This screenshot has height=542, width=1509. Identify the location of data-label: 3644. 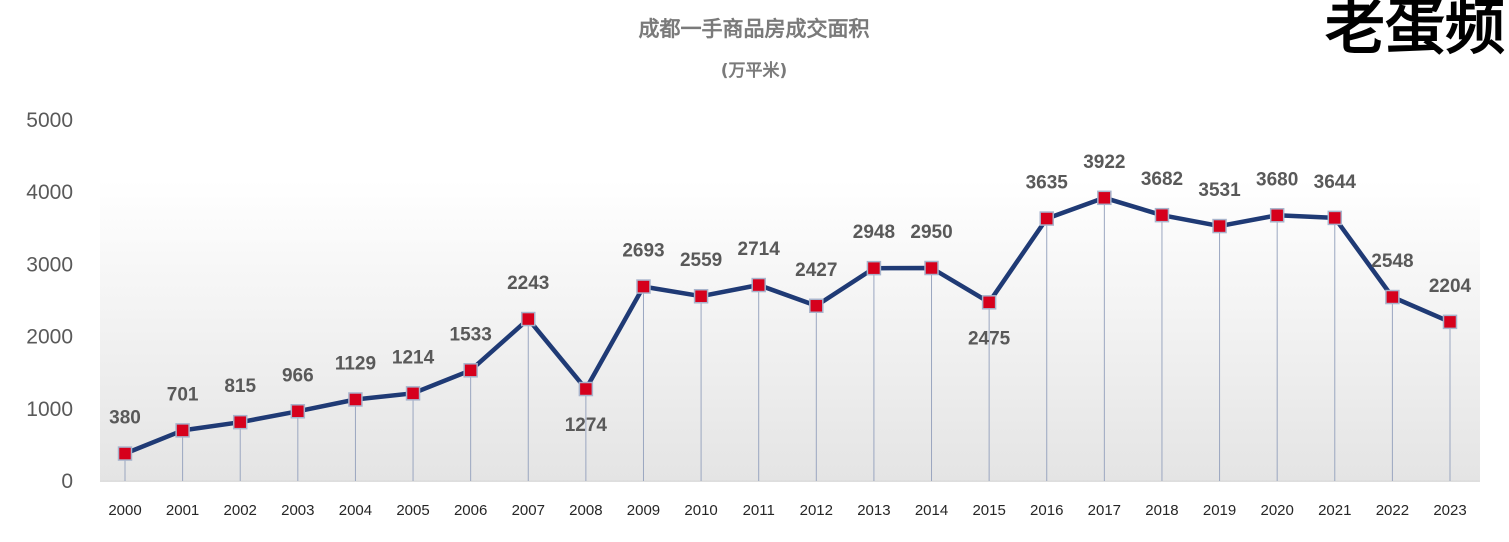
(1335, 182).